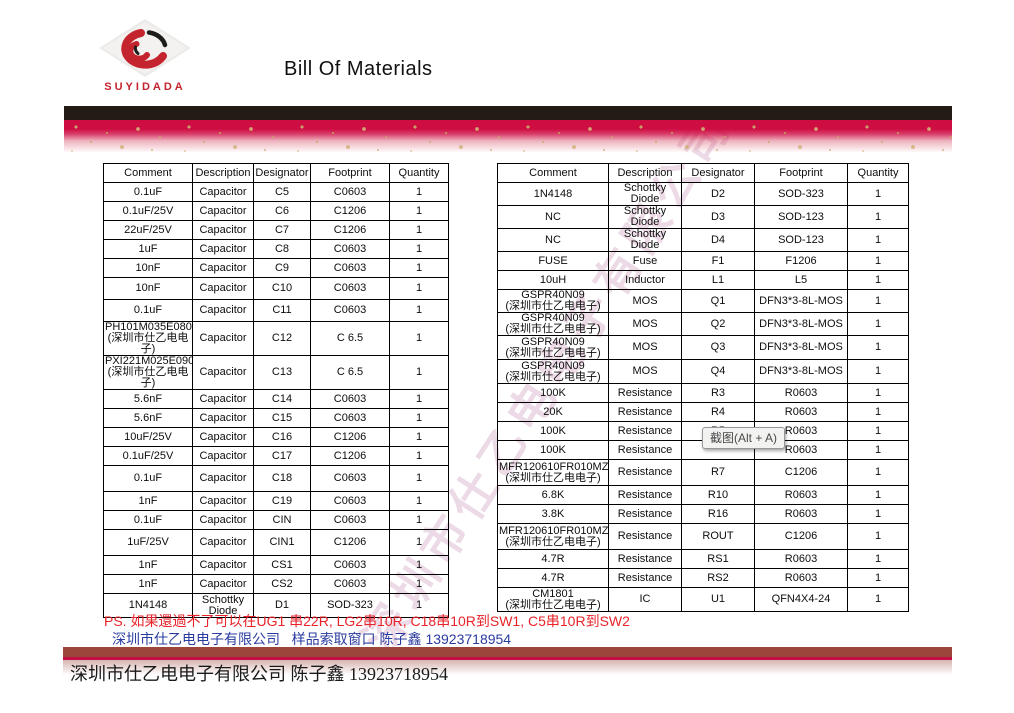  Describe the element at coordinates (718, 217) in the screenshot. I see `cell-designator: D3` at that location.